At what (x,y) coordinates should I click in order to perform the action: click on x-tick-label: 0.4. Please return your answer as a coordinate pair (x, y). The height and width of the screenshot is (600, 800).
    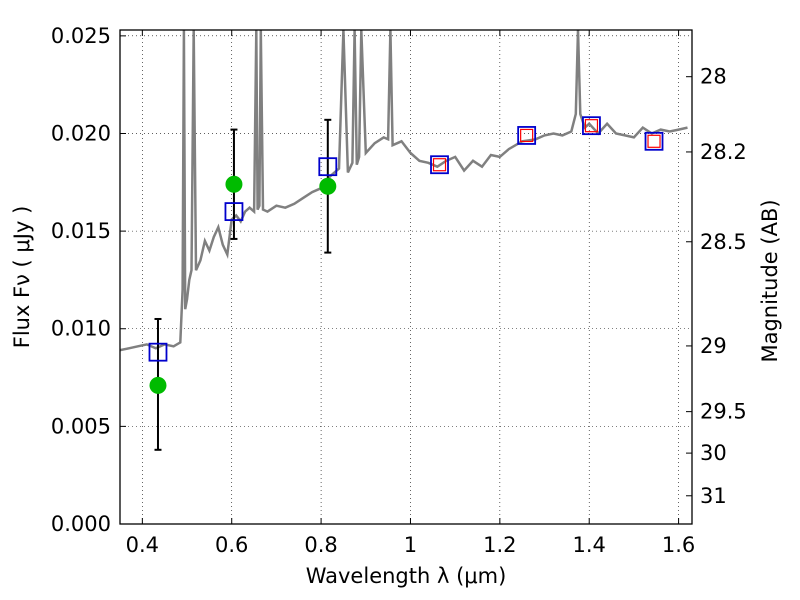
    Looking at the image, I should click on (142, 545).